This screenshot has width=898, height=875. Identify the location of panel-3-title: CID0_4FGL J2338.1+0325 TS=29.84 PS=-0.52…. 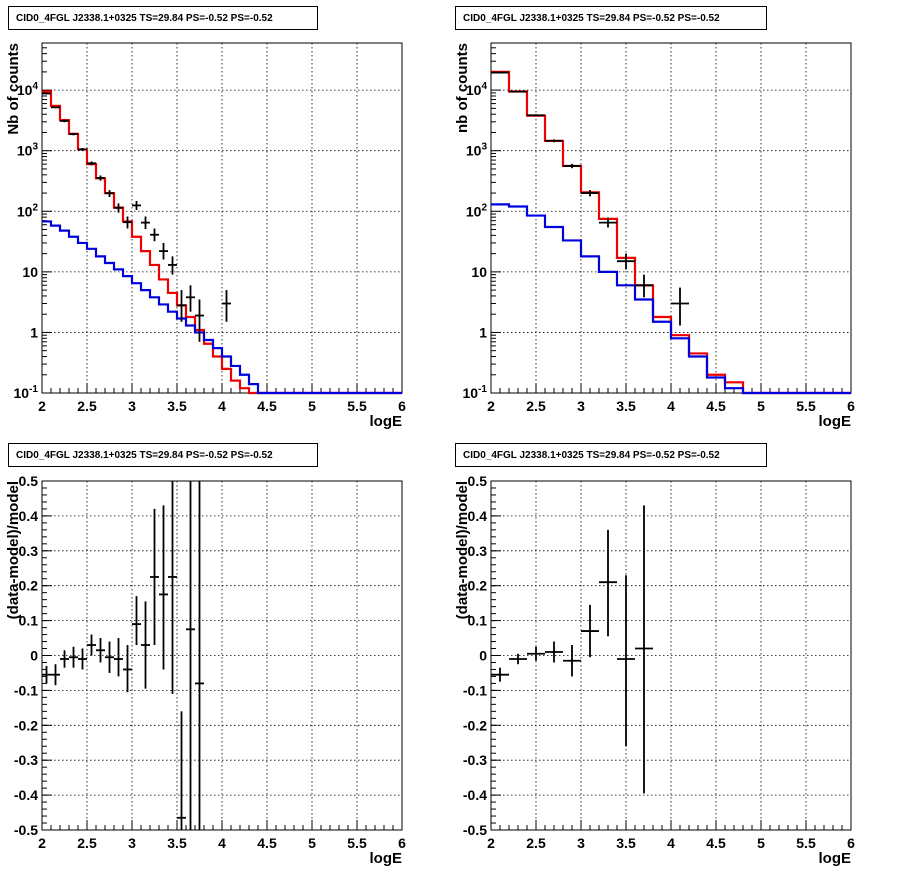
(163, 455).